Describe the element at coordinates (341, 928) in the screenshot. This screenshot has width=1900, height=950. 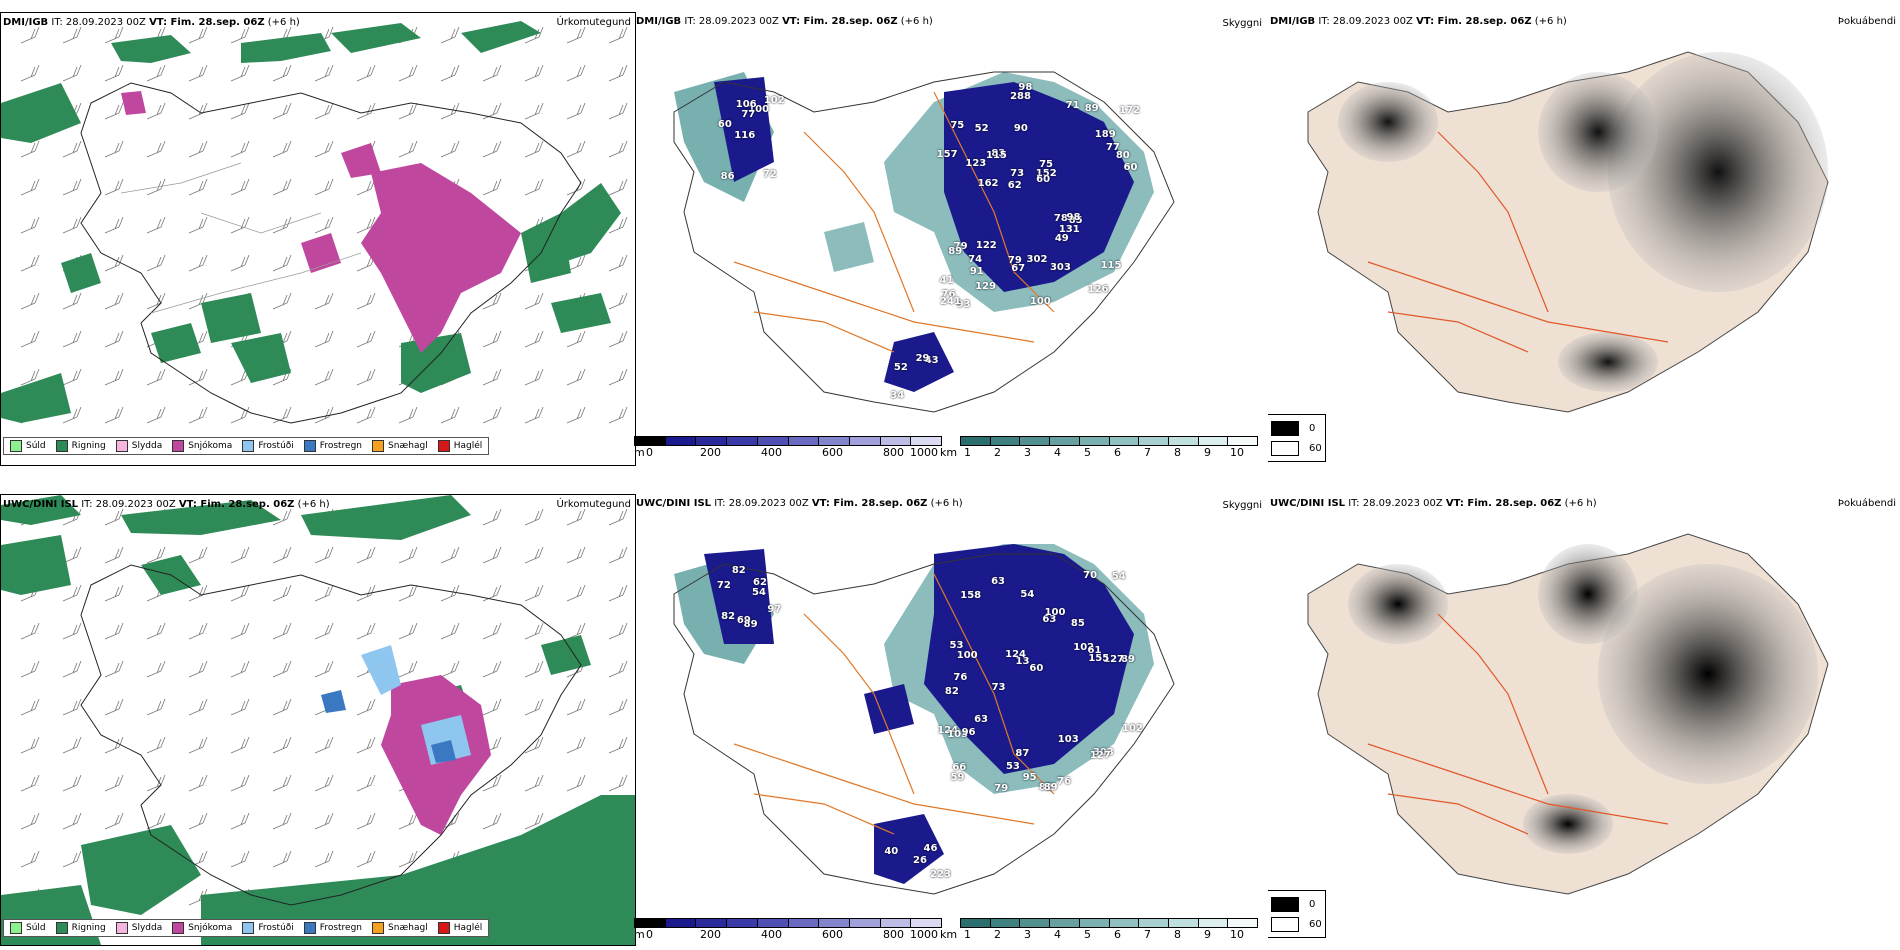
I see `legend-label: Frostregn` at that location.